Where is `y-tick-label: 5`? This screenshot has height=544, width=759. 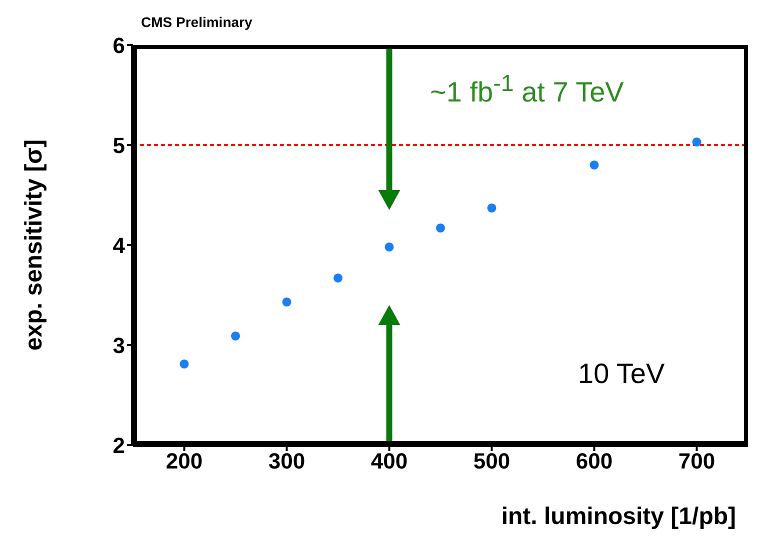
y-tick-label: 5 is located at coordinates (118, 145).